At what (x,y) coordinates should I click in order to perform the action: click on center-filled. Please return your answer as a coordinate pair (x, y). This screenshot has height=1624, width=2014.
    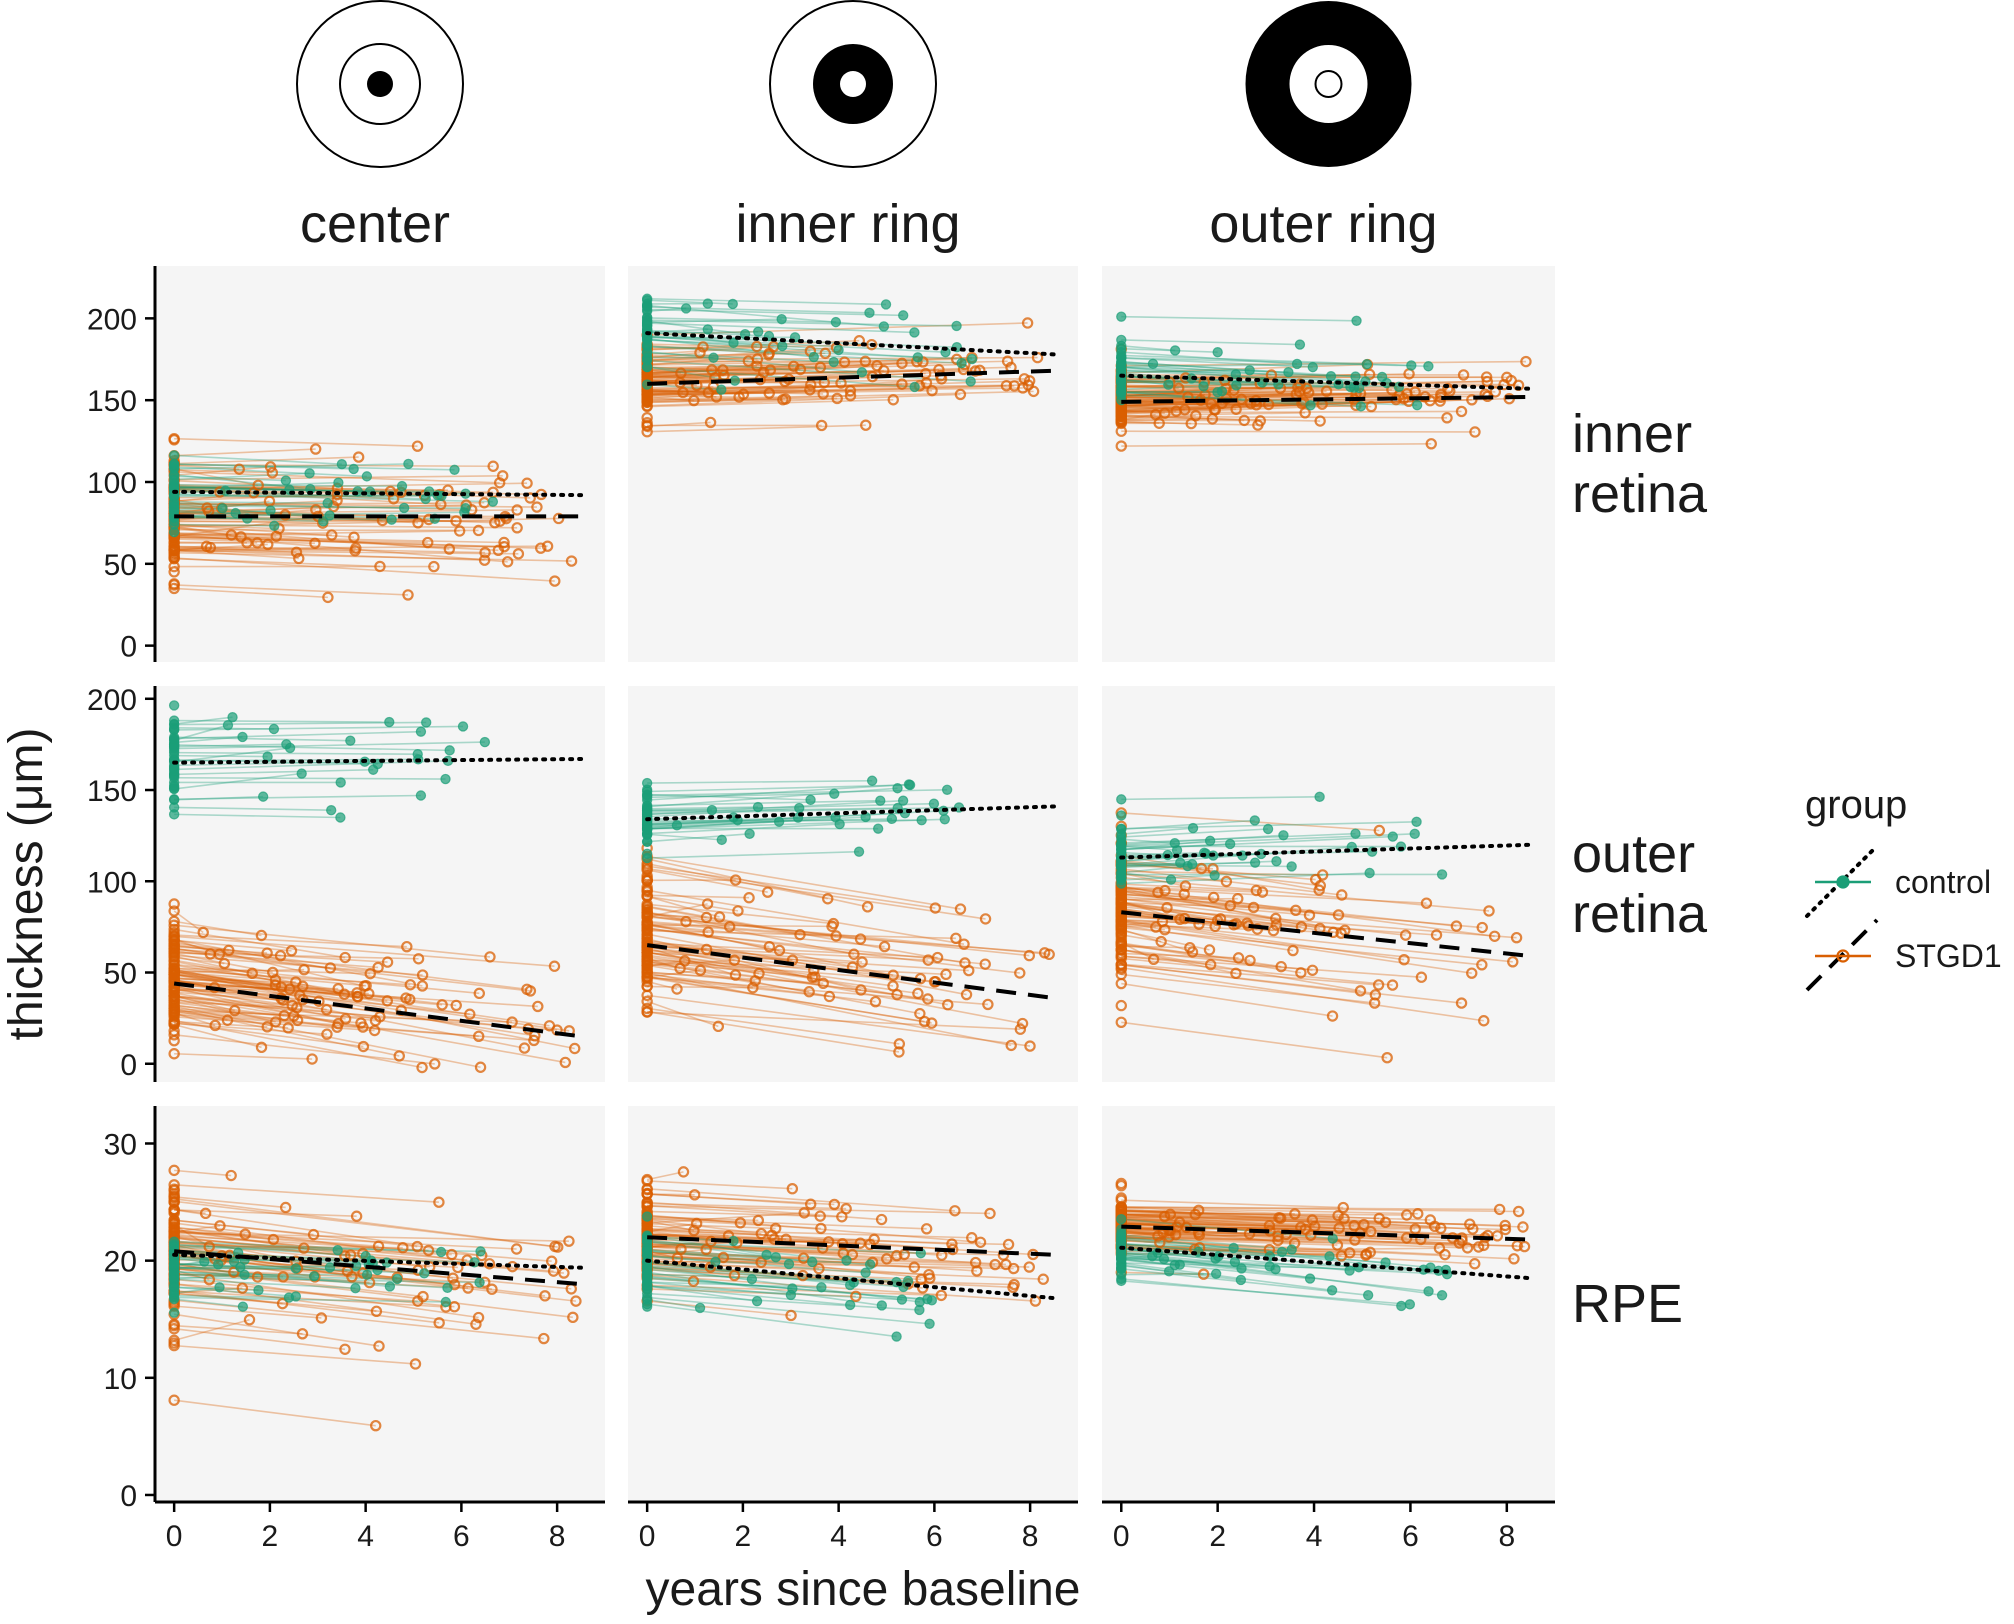
    Looking at the image, I should click on (380, 84).